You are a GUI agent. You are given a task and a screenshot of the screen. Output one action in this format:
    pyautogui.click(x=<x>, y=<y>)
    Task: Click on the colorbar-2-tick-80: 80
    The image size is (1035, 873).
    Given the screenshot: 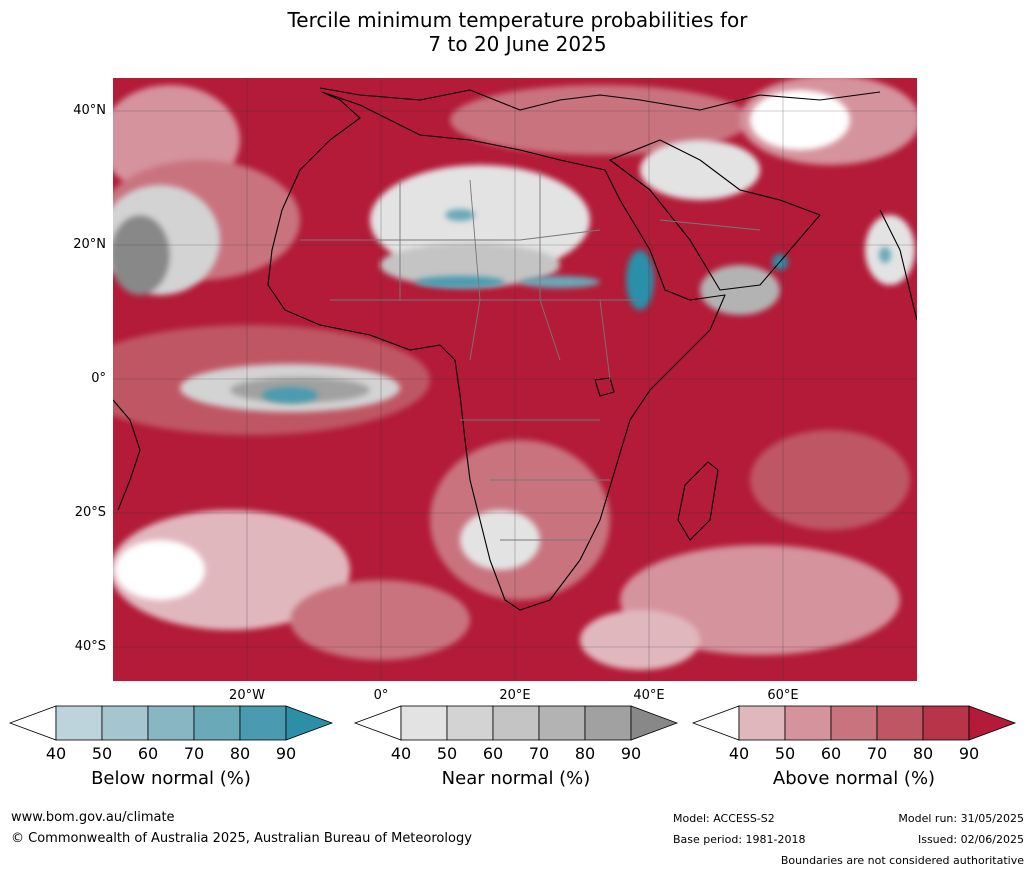 What is the action you would take?
    pyautogui.click(x=923, y=753)
    